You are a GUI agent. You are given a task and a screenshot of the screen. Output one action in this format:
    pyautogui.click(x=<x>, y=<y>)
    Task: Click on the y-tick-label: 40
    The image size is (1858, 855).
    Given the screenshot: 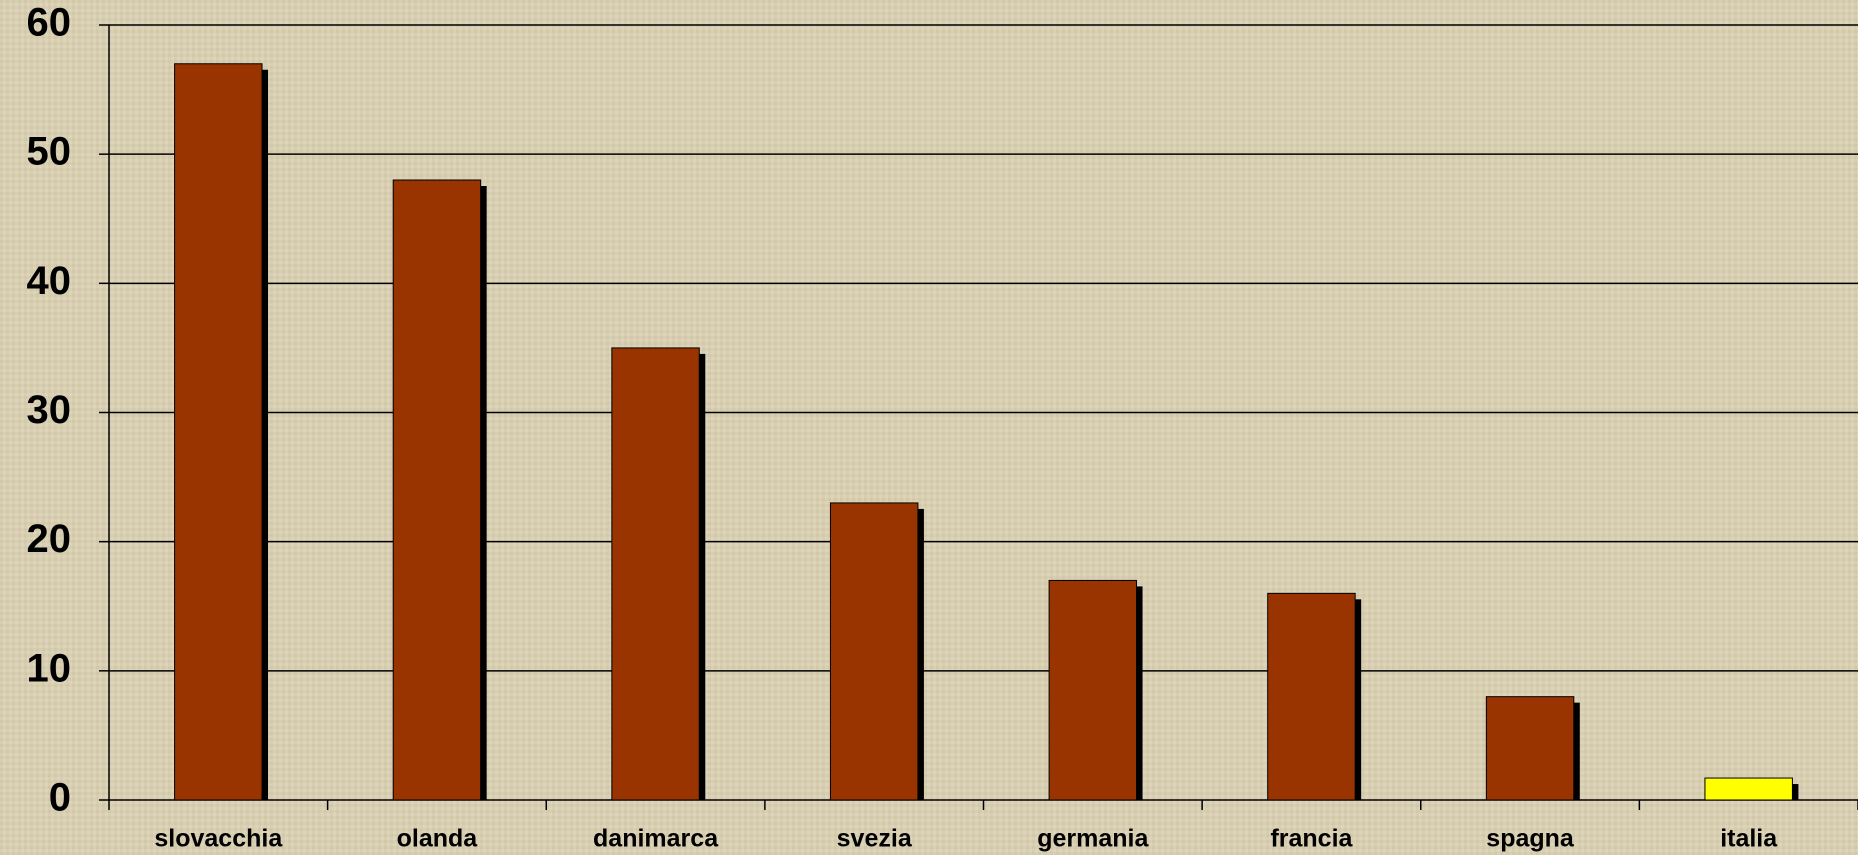 What is the action you would take?
    pyautogui.click(x=49, y=281)
    